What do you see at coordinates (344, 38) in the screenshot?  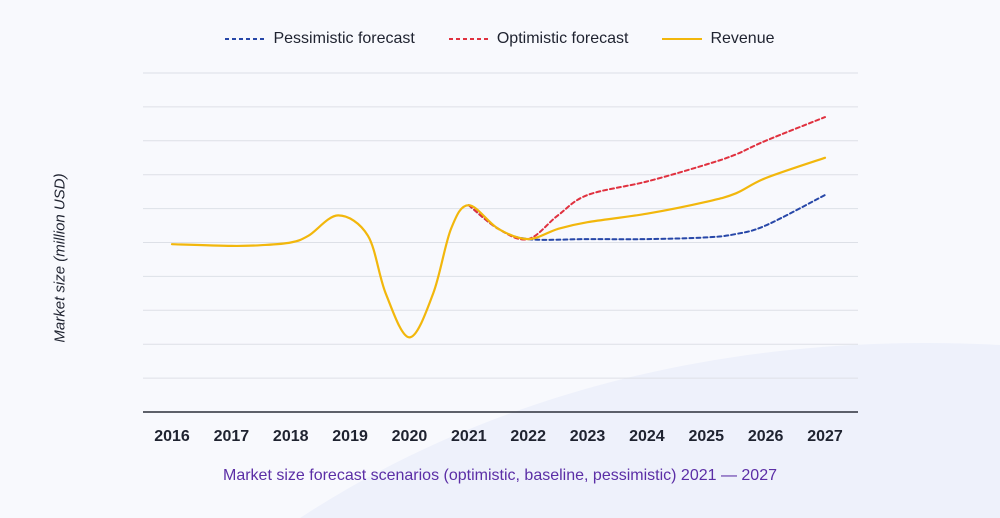 I see `legend-label-pessimistic: Pessimistic forecast` at bounding box center [344, 38].